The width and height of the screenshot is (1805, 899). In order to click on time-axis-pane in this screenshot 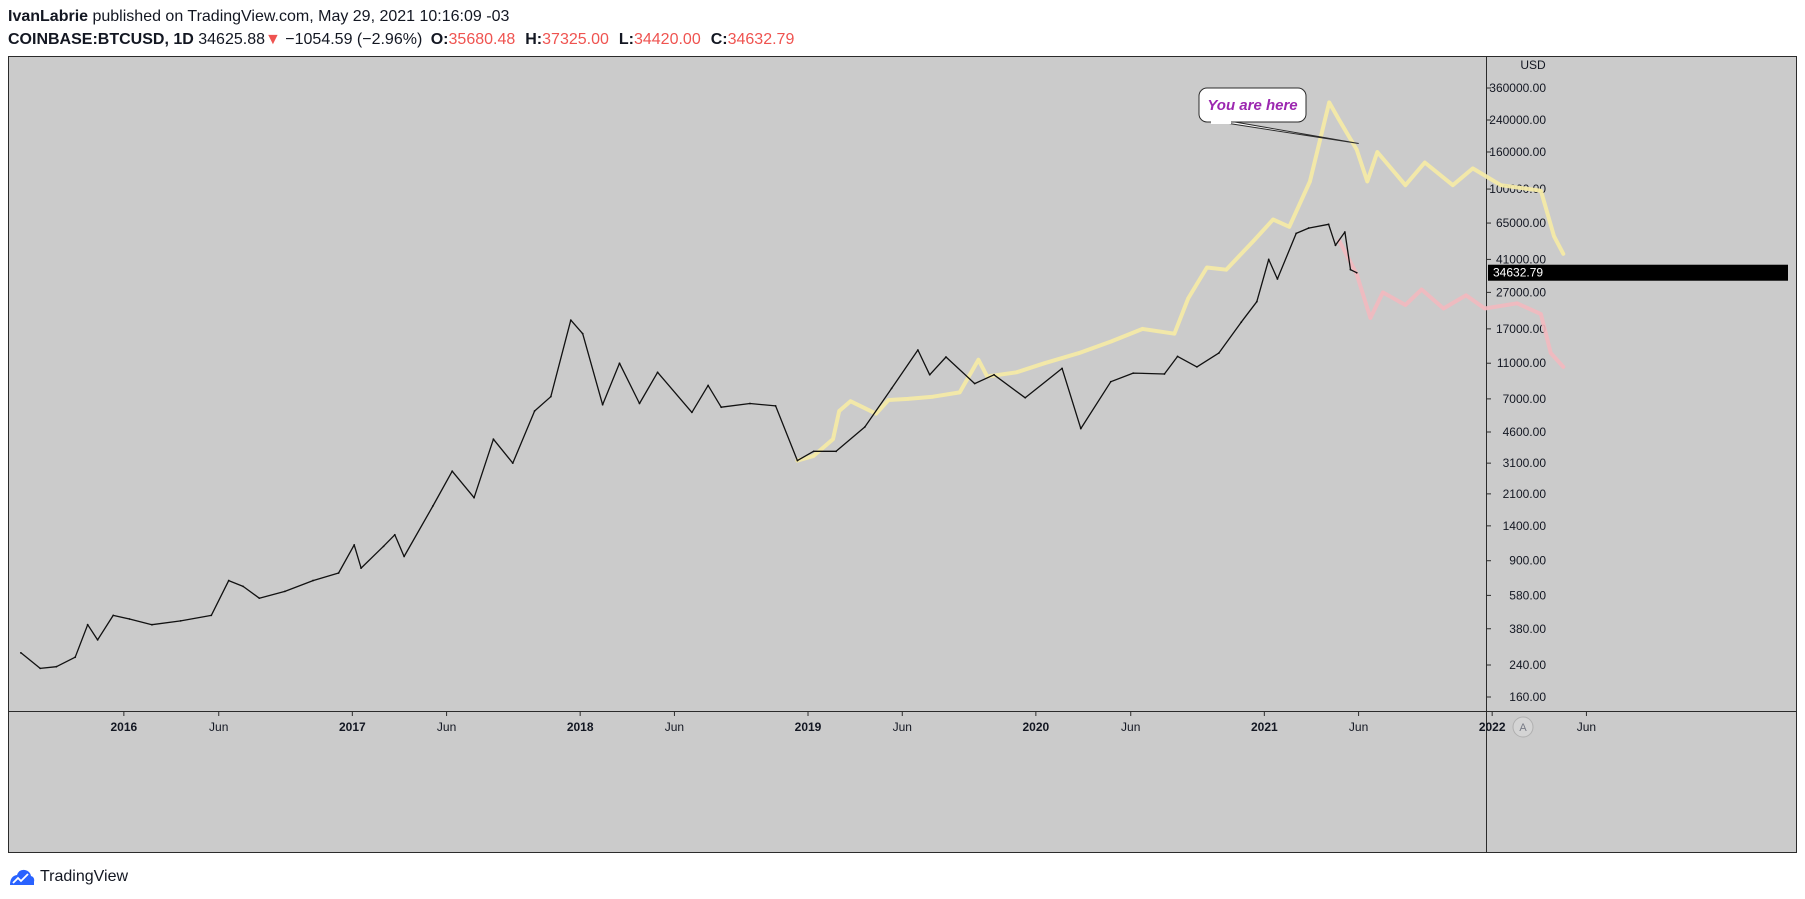, I will do `click(747, 781)`.